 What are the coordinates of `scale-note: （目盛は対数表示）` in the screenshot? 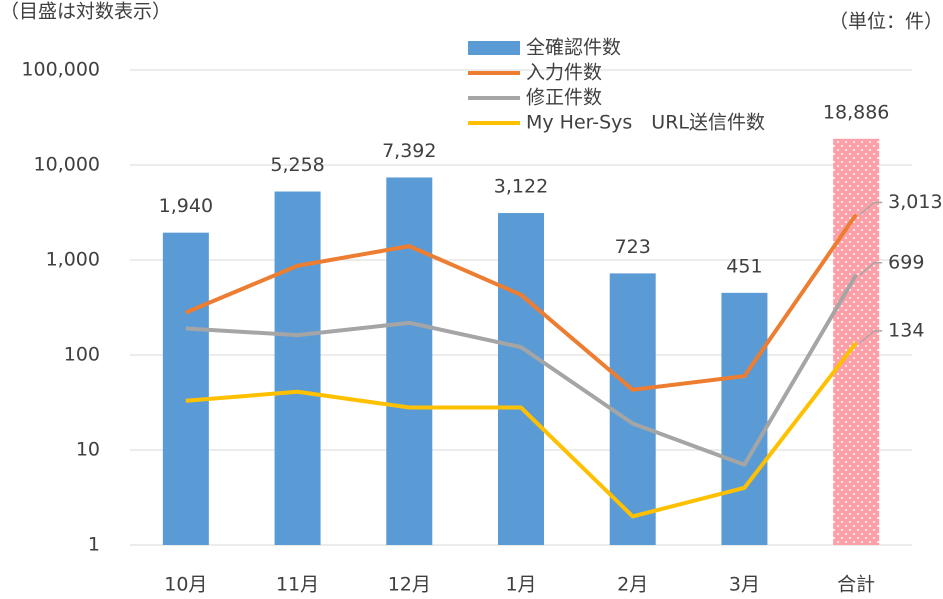 It's located at (85, 12).